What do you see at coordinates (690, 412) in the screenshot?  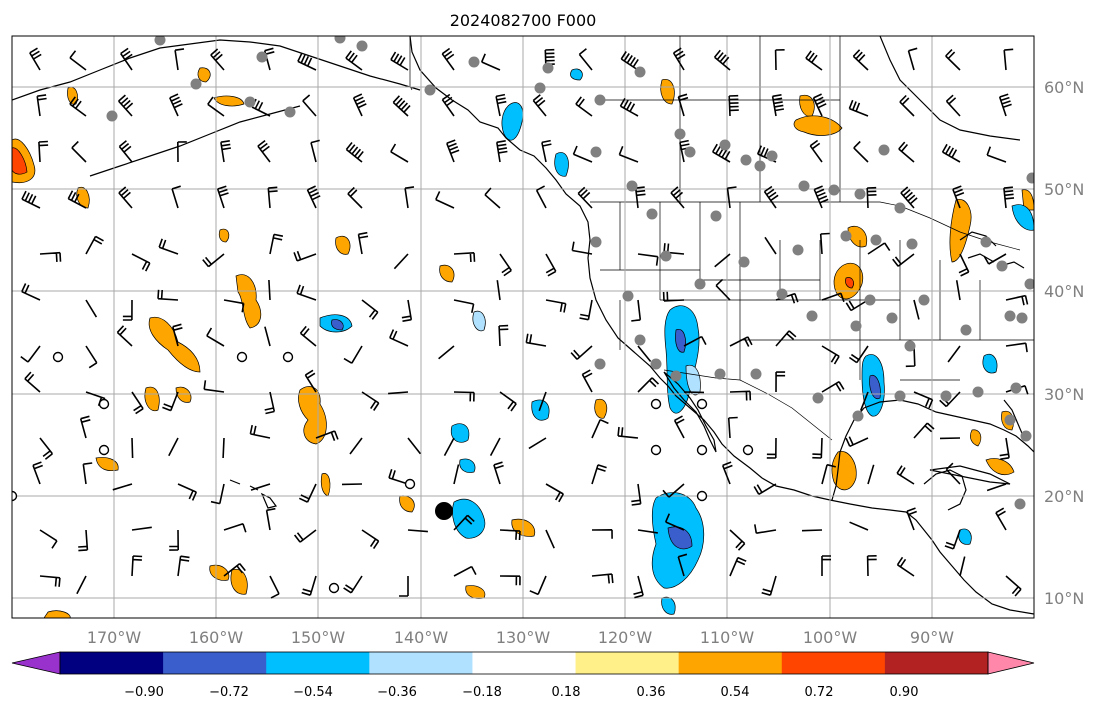 I see `baja-california-coast` at bounding box center [690, 412].